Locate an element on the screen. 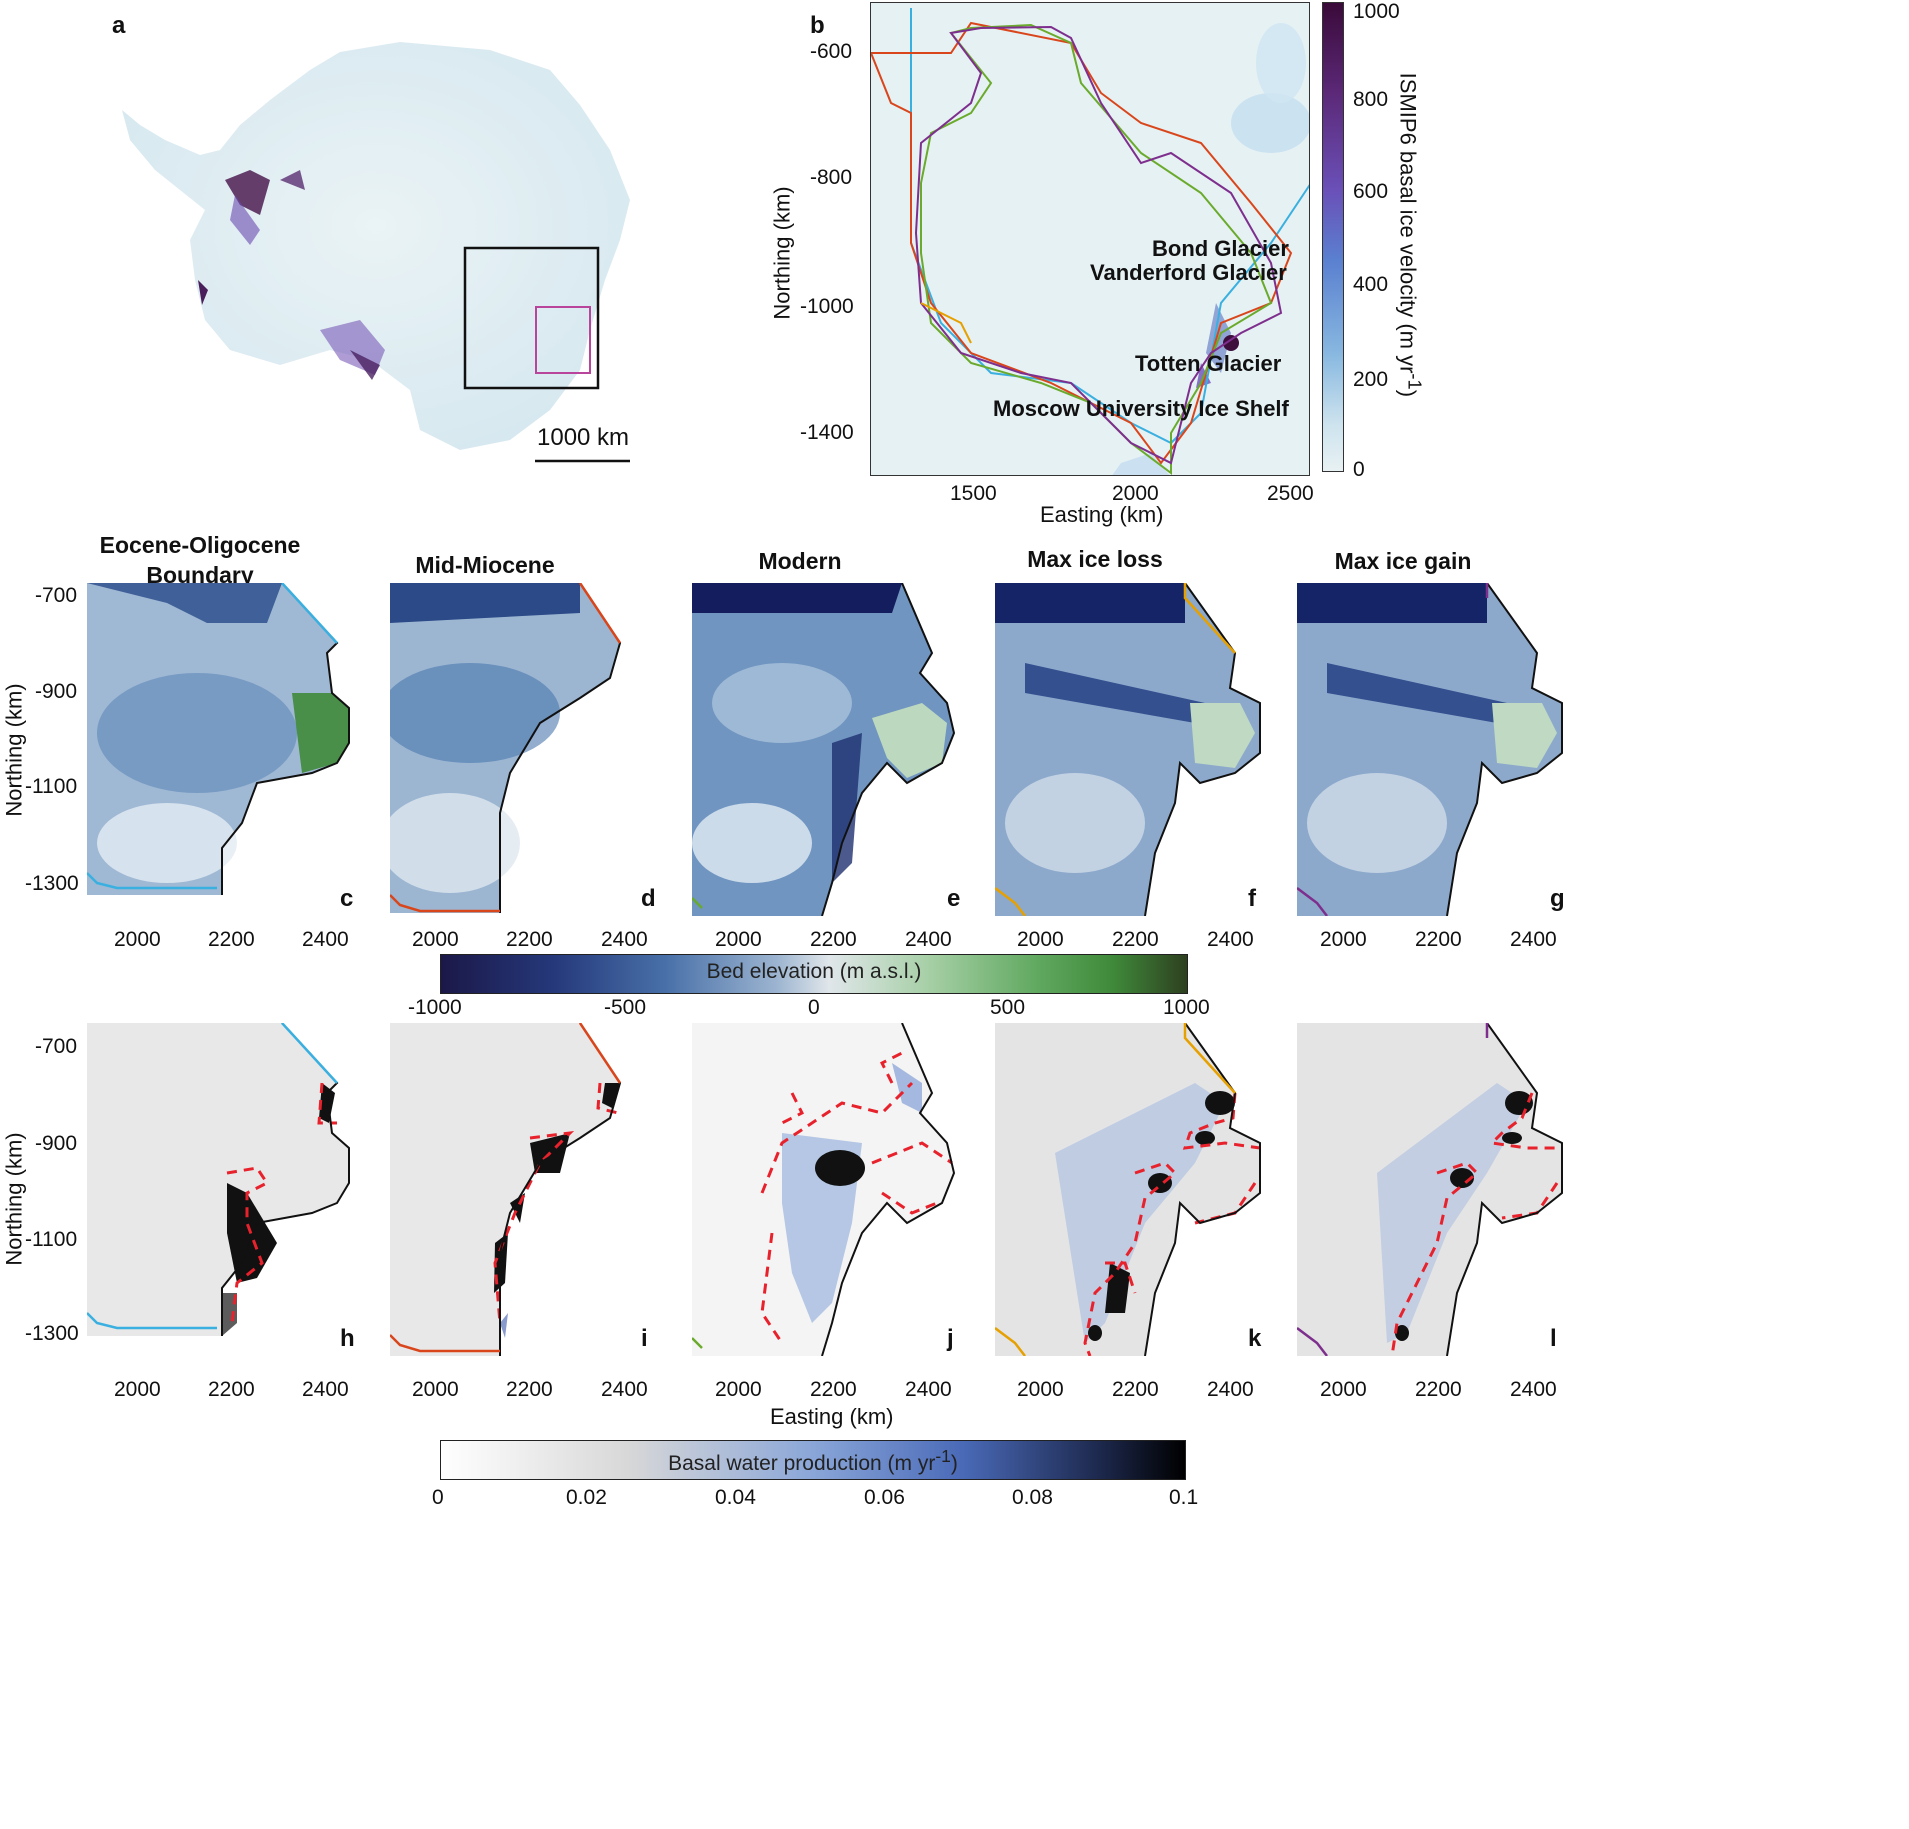  bed-colorbar-label: Bed elevation (m a.s.l.) is located at coordinates (814, 971).